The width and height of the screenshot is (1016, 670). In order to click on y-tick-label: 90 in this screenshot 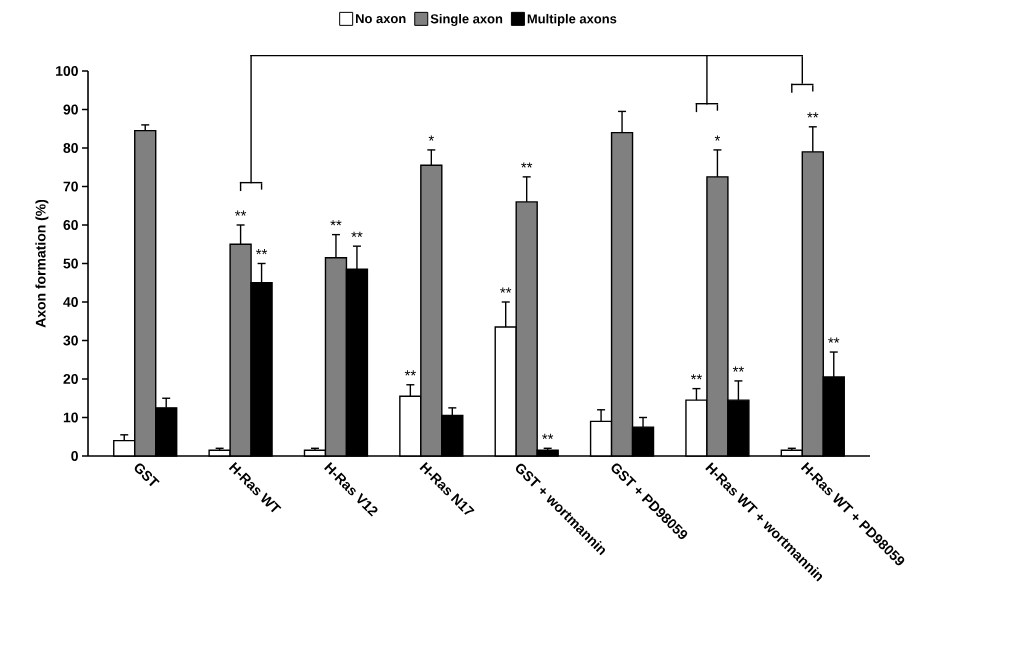, I will do `click(70, 109)`.